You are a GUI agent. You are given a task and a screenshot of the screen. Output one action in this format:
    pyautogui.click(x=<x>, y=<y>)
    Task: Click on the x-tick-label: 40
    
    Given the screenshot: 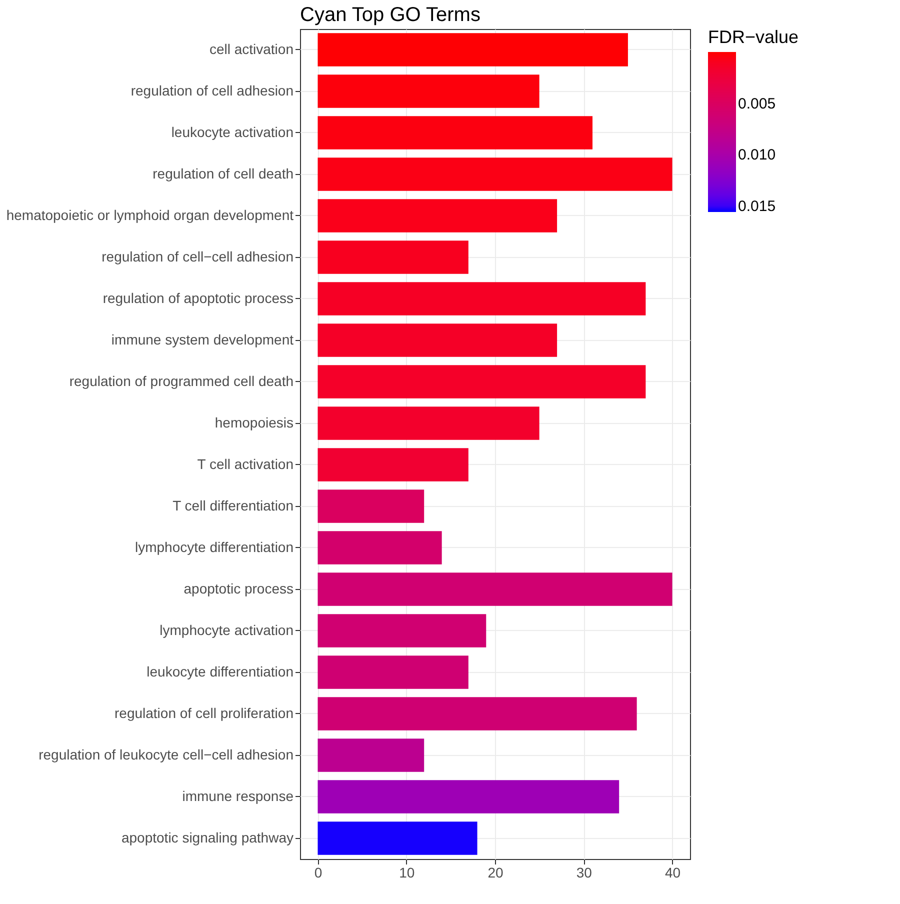 What is the action you would take?
    pyautogui.click(x=672, y=872)
    